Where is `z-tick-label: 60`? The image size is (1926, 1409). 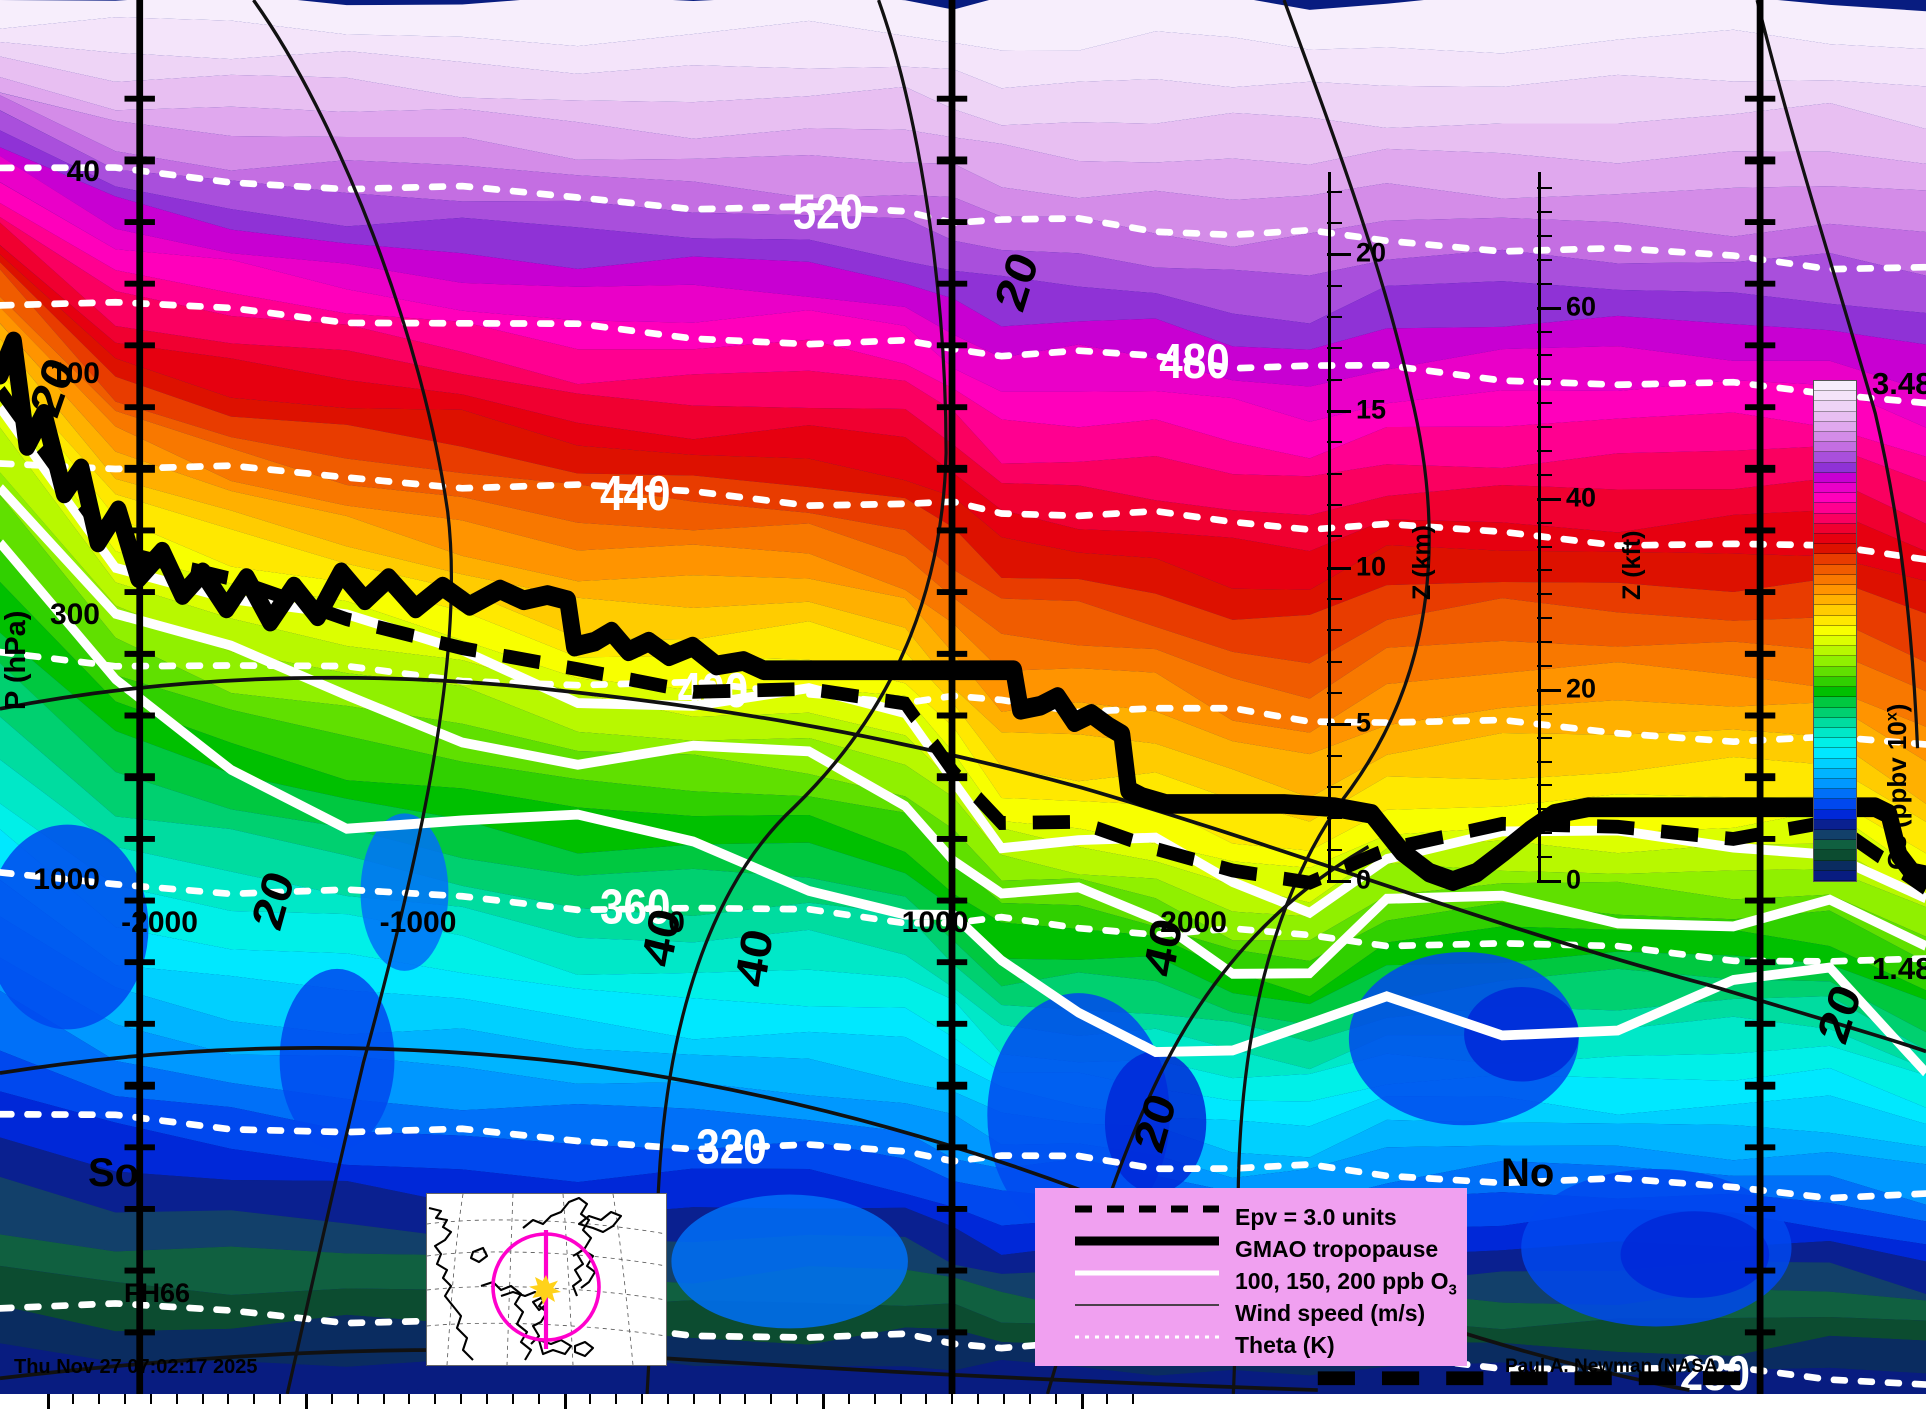
z-tick-label: 60 is located at coordinates (1581, 306).